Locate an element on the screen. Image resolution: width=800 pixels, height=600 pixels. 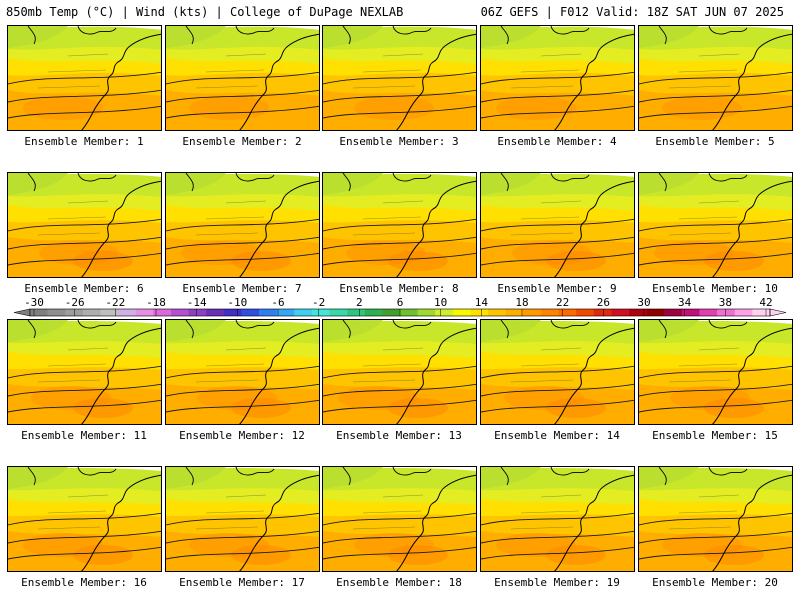
ensemble-member-label: Ensemble Member: 17 is located at coordinates (242, 582).